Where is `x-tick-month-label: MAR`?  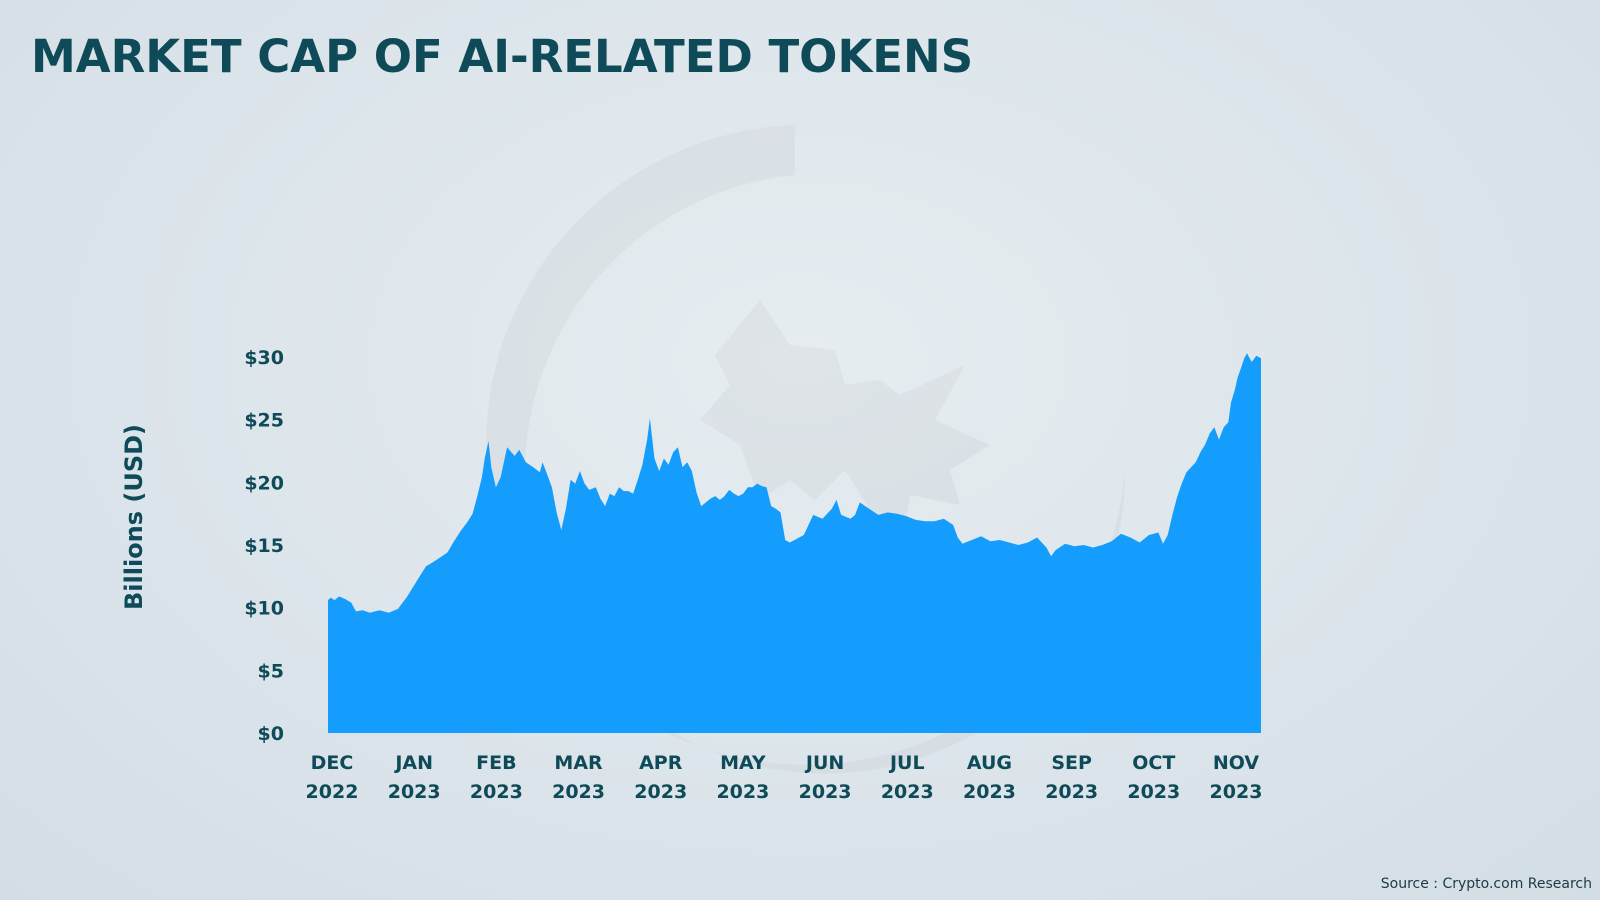 x-tick-month-label: MAR is located at coordinates (578, 763).